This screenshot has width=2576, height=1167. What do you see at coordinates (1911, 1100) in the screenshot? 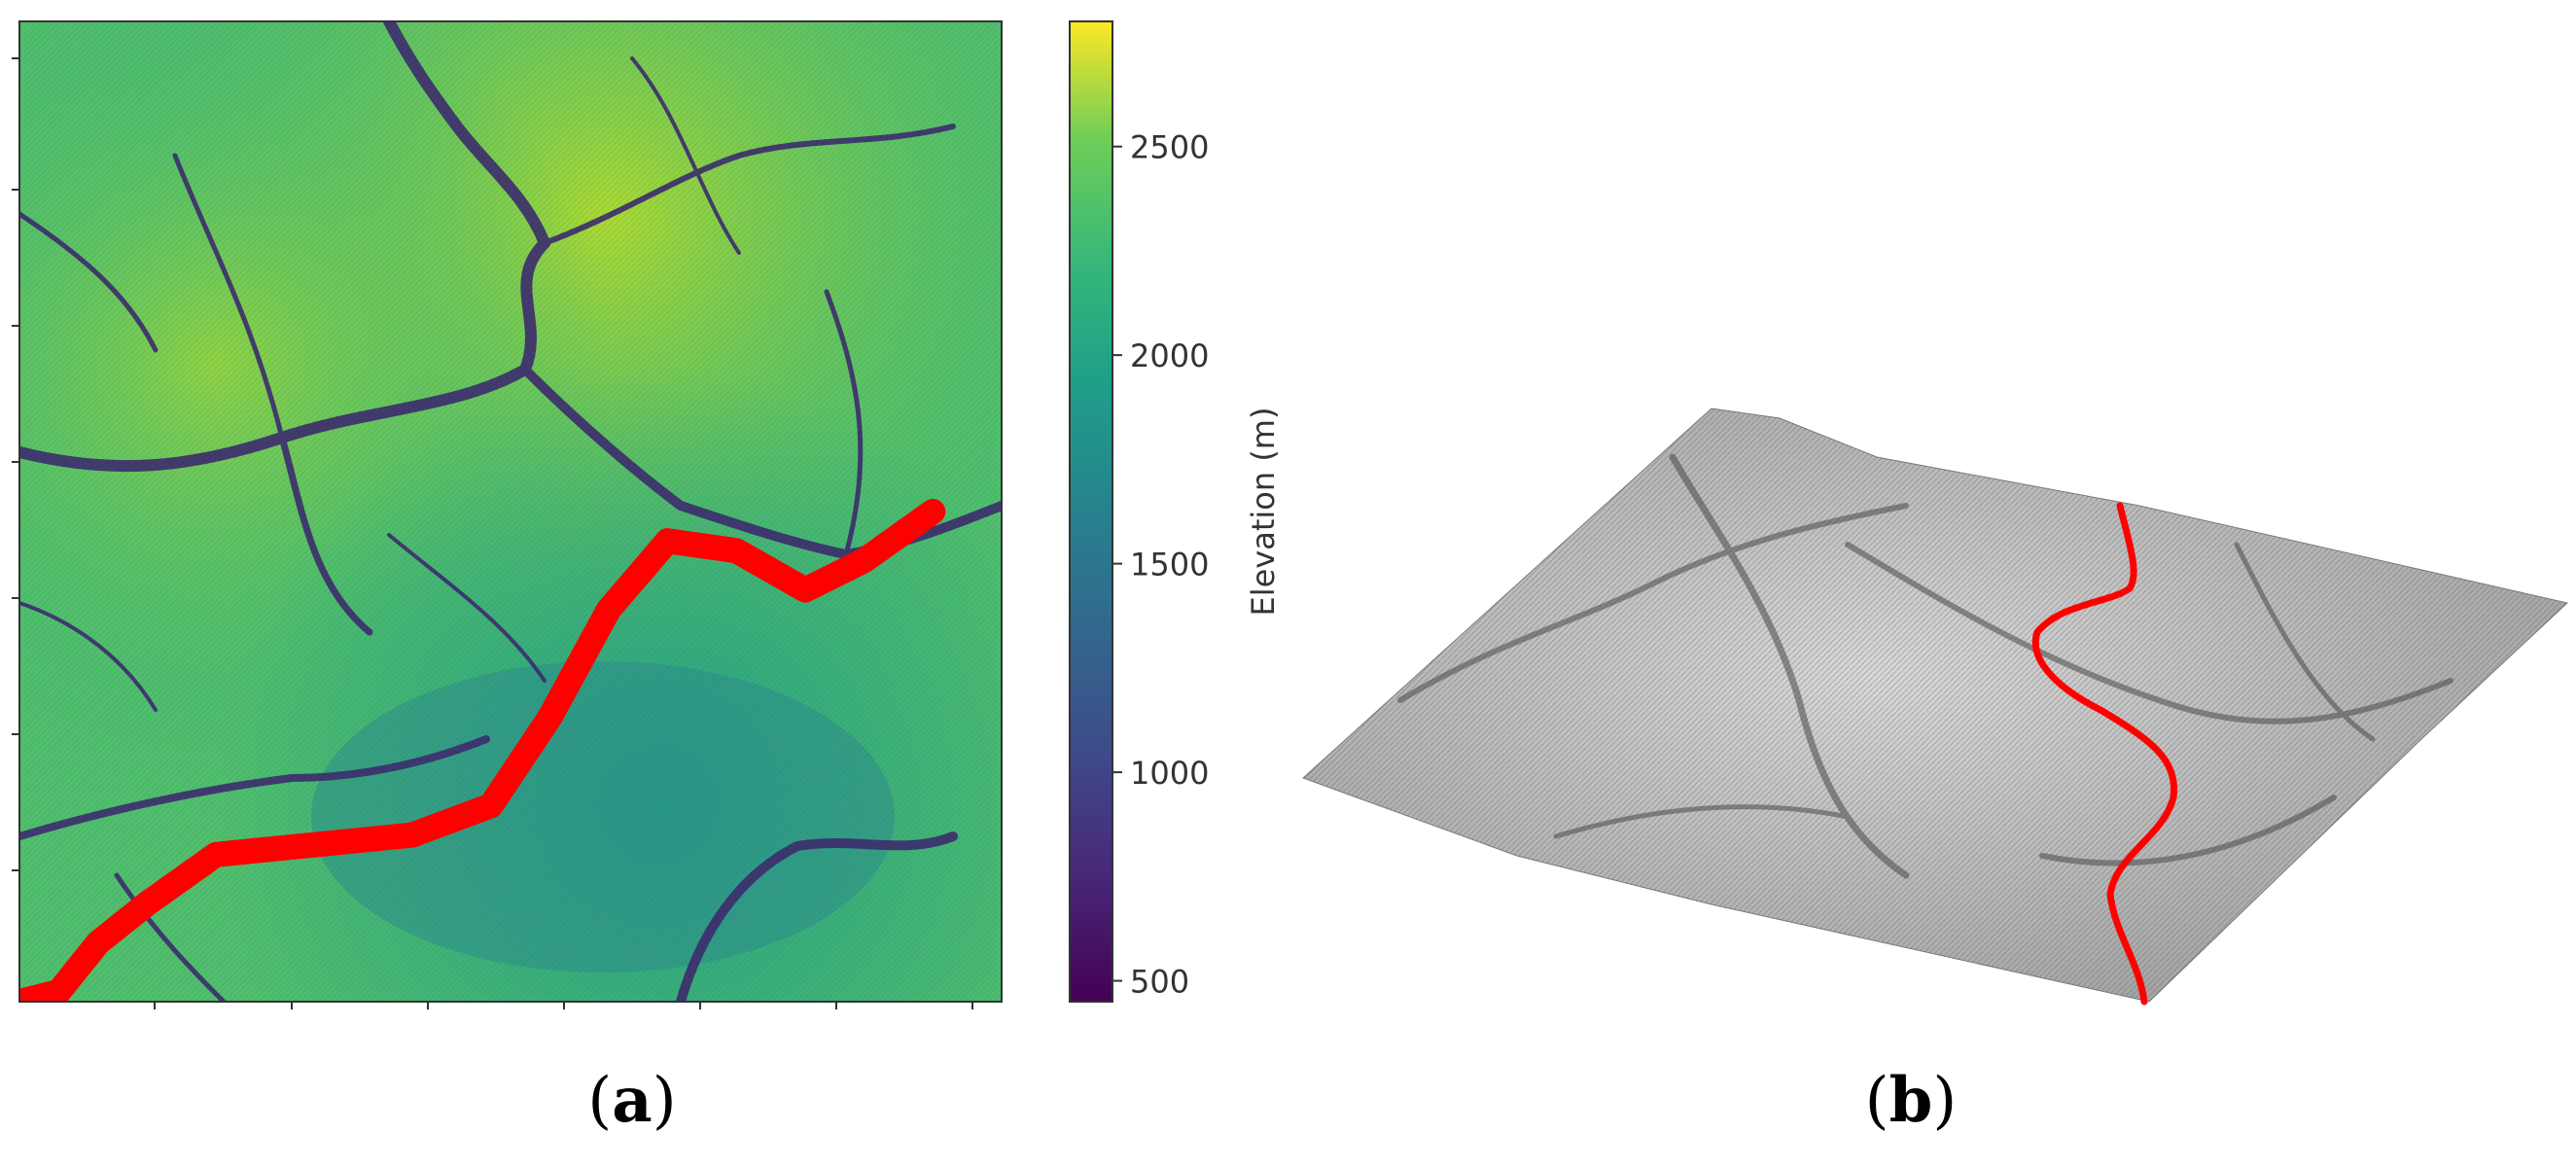
I see `caption-b: (b)` at bounding box center [1911, 1100].